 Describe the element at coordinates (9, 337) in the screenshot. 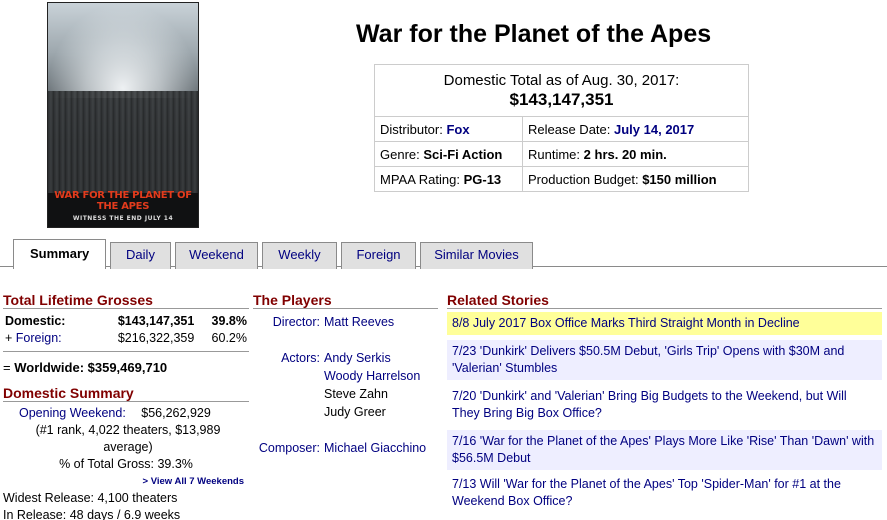

I see `foreign-prefix: +` at that location.